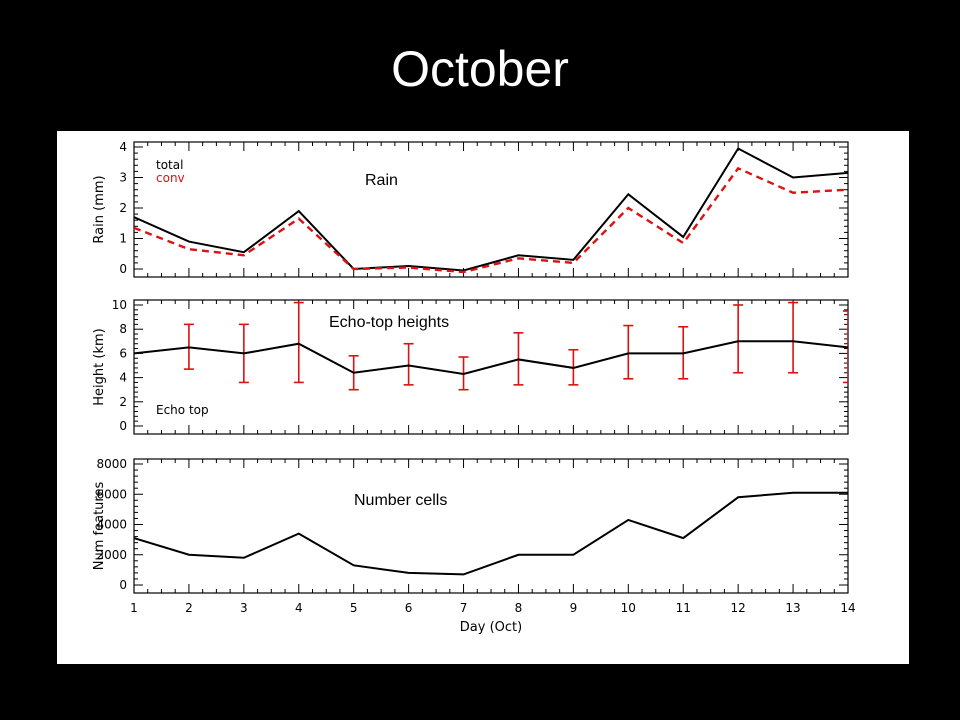 The width and height of the screenshot is (960, 720). I want to click on y-tick-label: 4000, so click(111, 525).